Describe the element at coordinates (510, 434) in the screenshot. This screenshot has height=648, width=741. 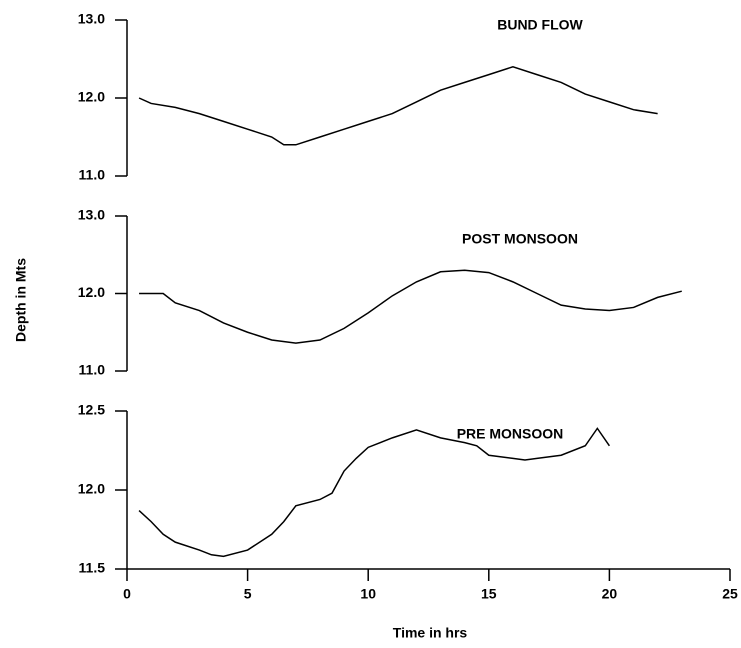
I see `panel-title: PRE MONSOON` at that location.